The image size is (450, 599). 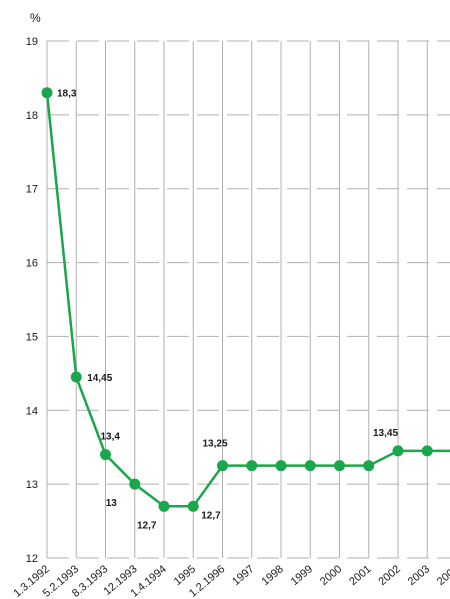 I want to click on x-tick-label: 1998, so click(x=272, y=575).